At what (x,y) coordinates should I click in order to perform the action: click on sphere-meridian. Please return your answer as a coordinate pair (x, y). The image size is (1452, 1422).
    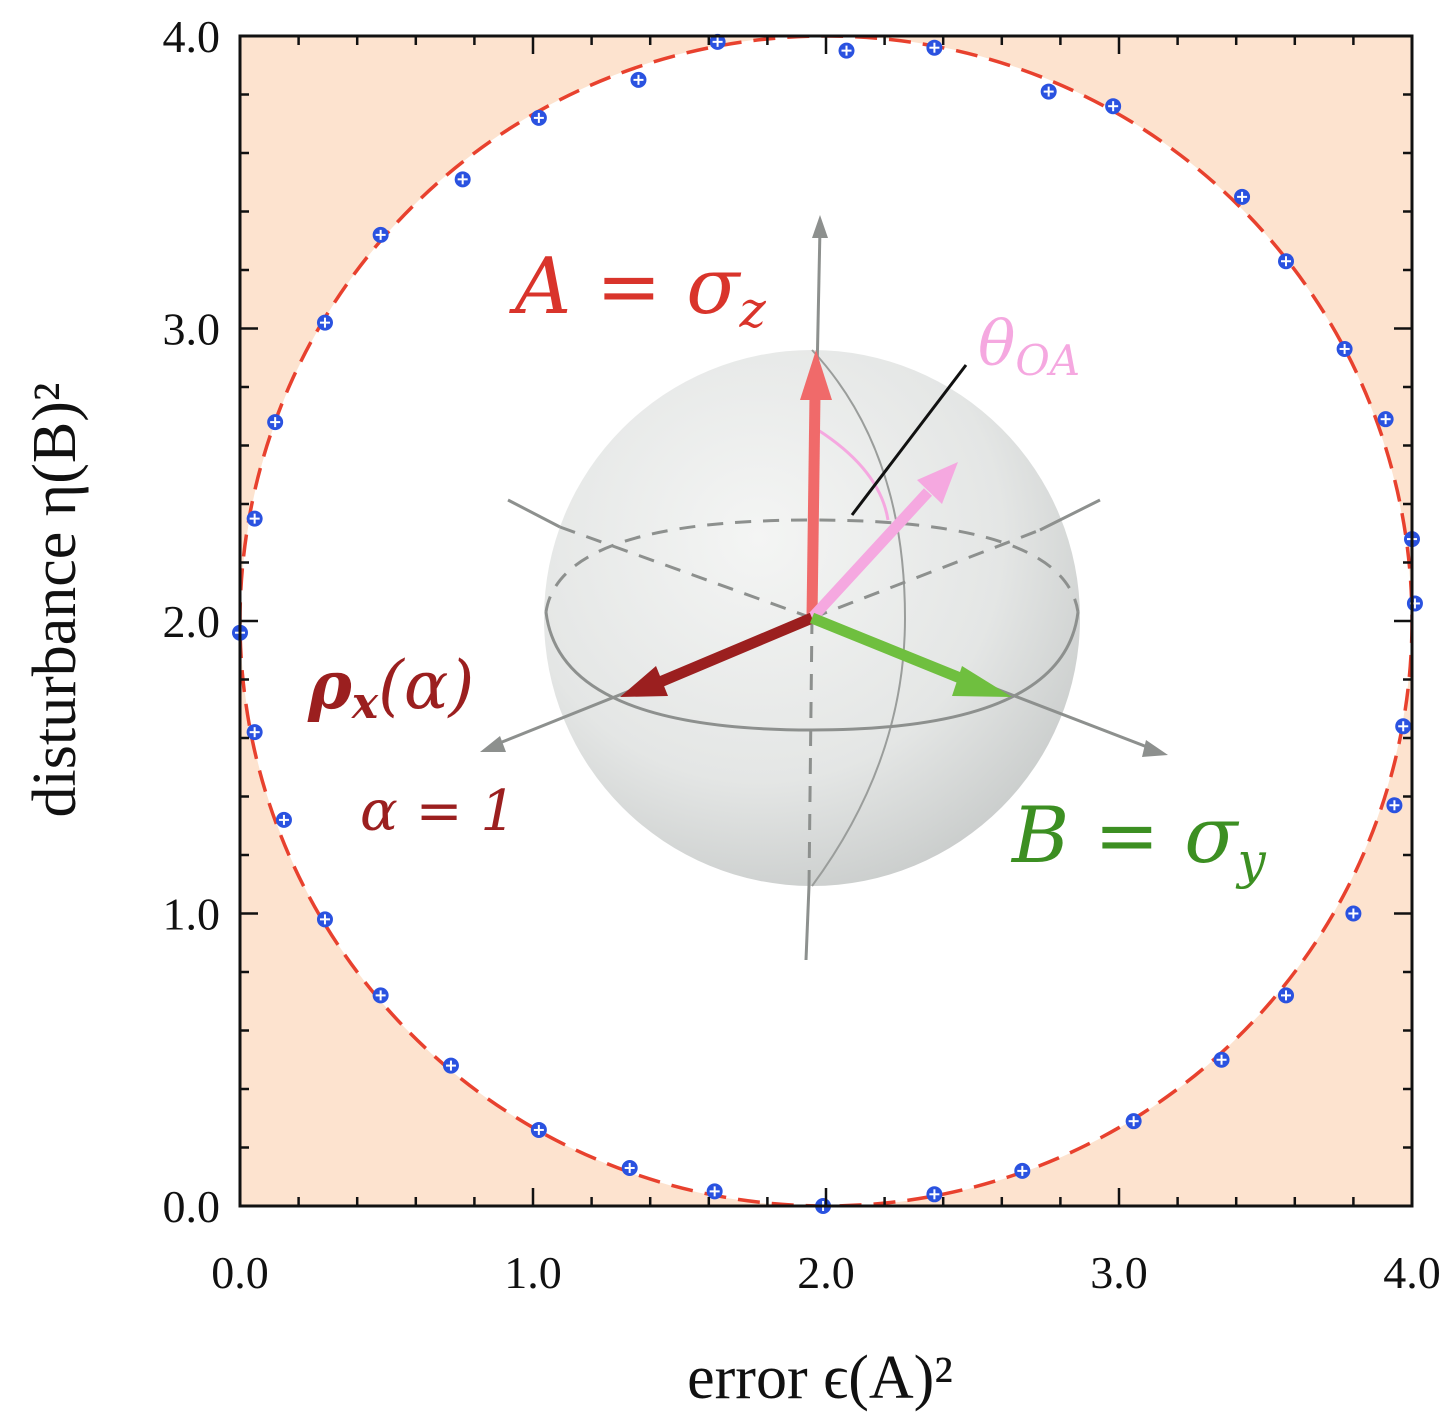
    Looking at the image, I should click on (859, 618).